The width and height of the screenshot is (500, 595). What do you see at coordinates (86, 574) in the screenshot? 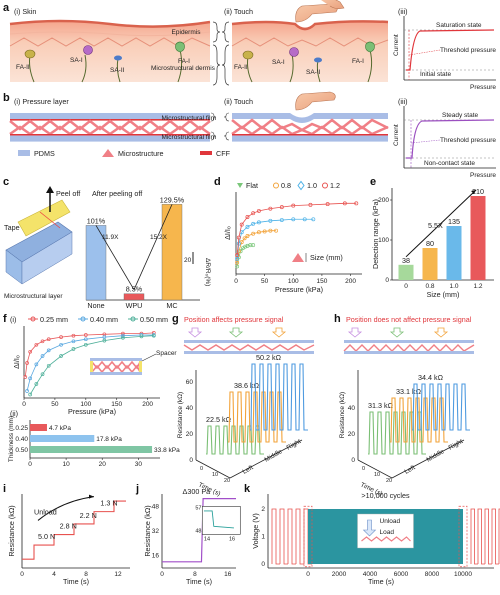
I see `i-tick-label: 8` at bounding box center [86, 574].